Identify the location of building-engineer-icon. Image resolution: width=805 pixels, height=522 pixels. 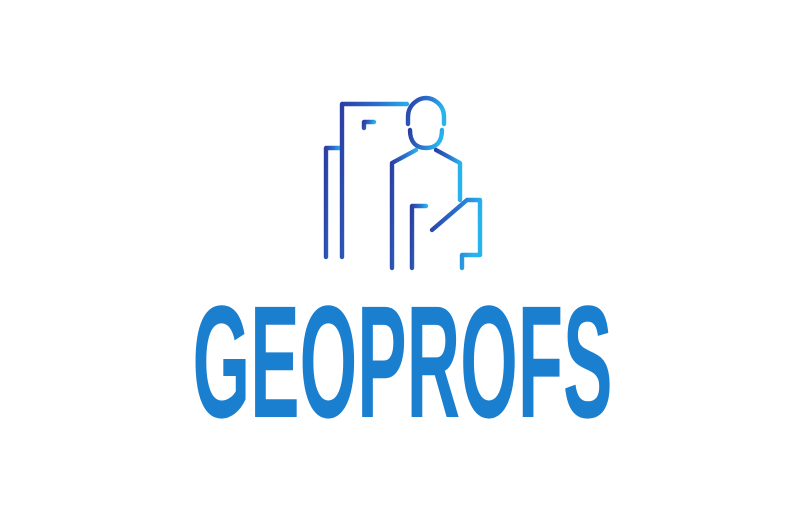
(403, 180).